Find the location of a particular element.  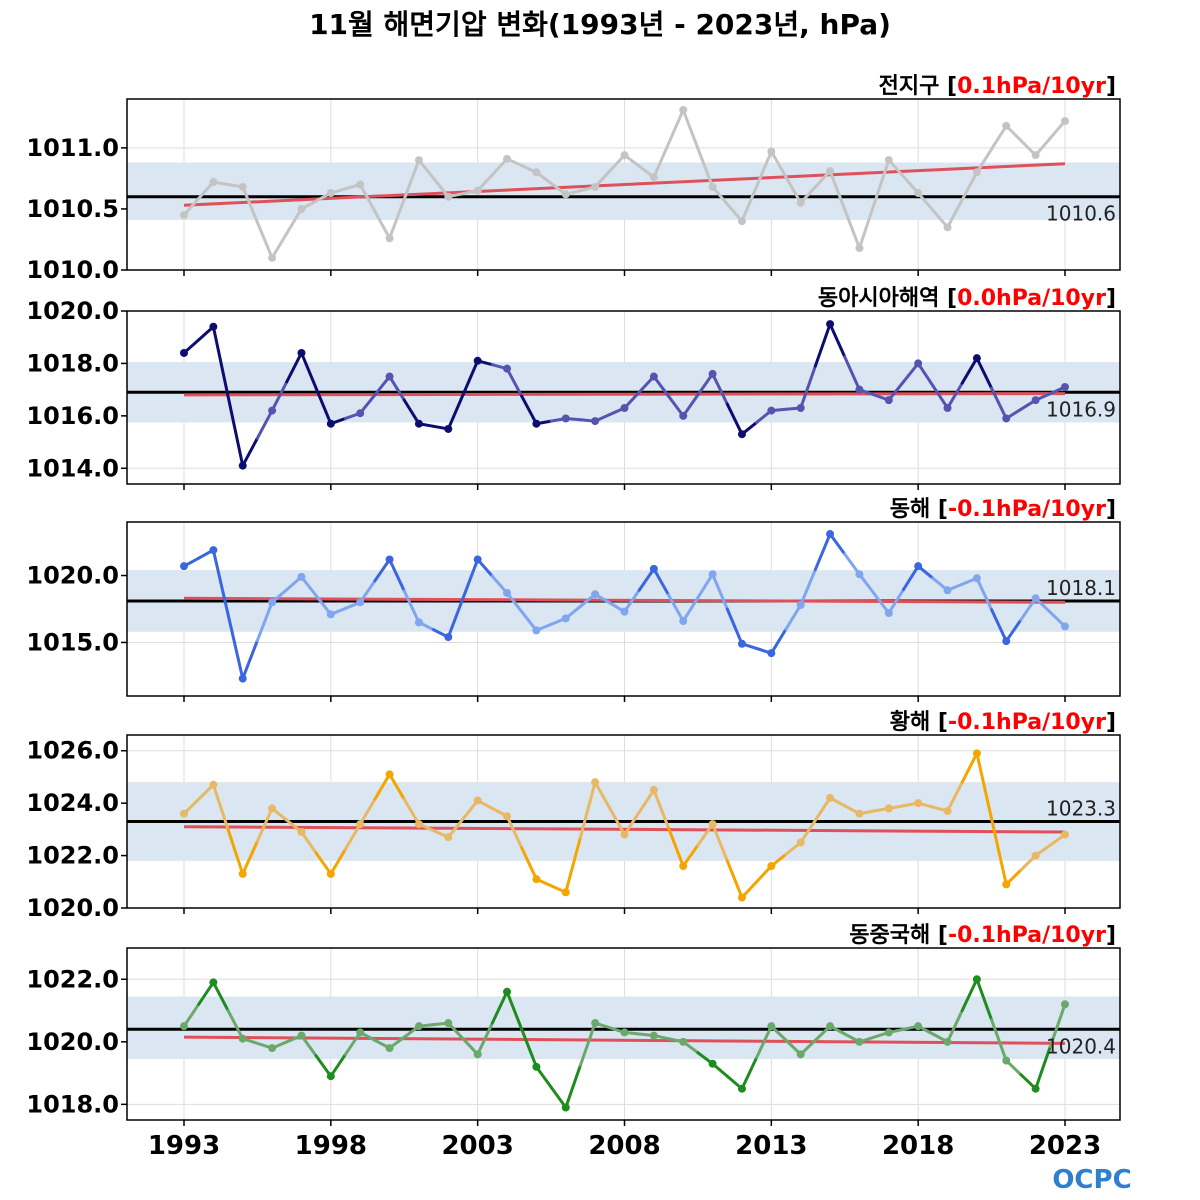

x-tick-label: 2018 is located at coordinates (918, 1146).